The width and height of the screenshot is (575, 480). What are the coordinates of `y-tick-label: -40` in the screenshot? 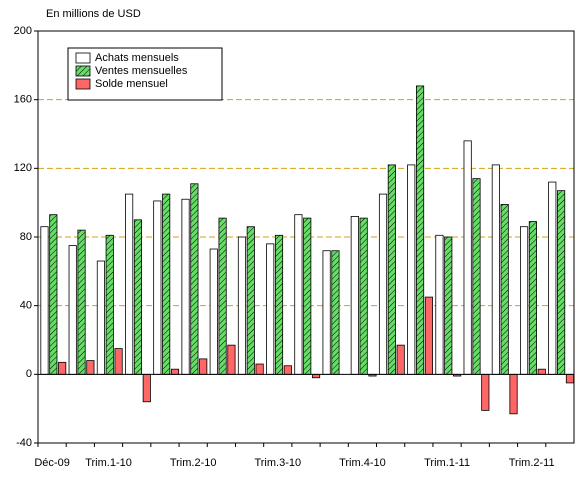 It's located at (24, 443).